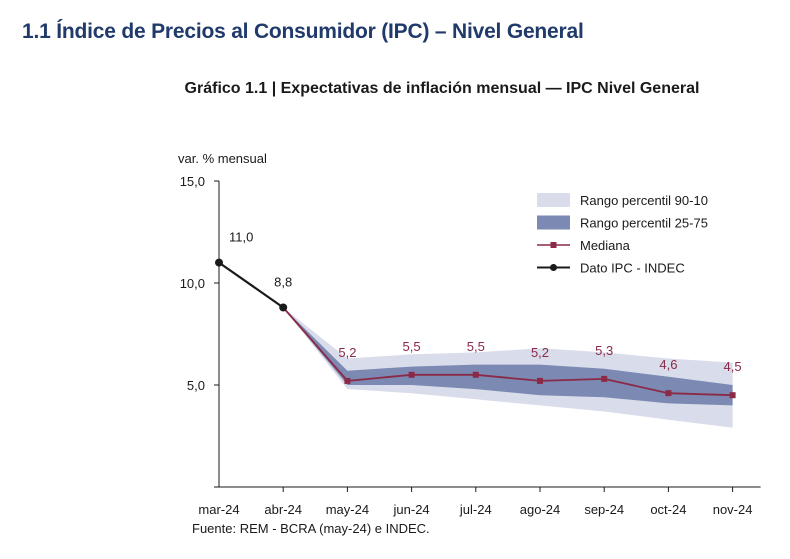  What do you see at coordinates (251, 285) in the screenshot?
I see `dato-ipc-line` at bounding box center [251, 285].